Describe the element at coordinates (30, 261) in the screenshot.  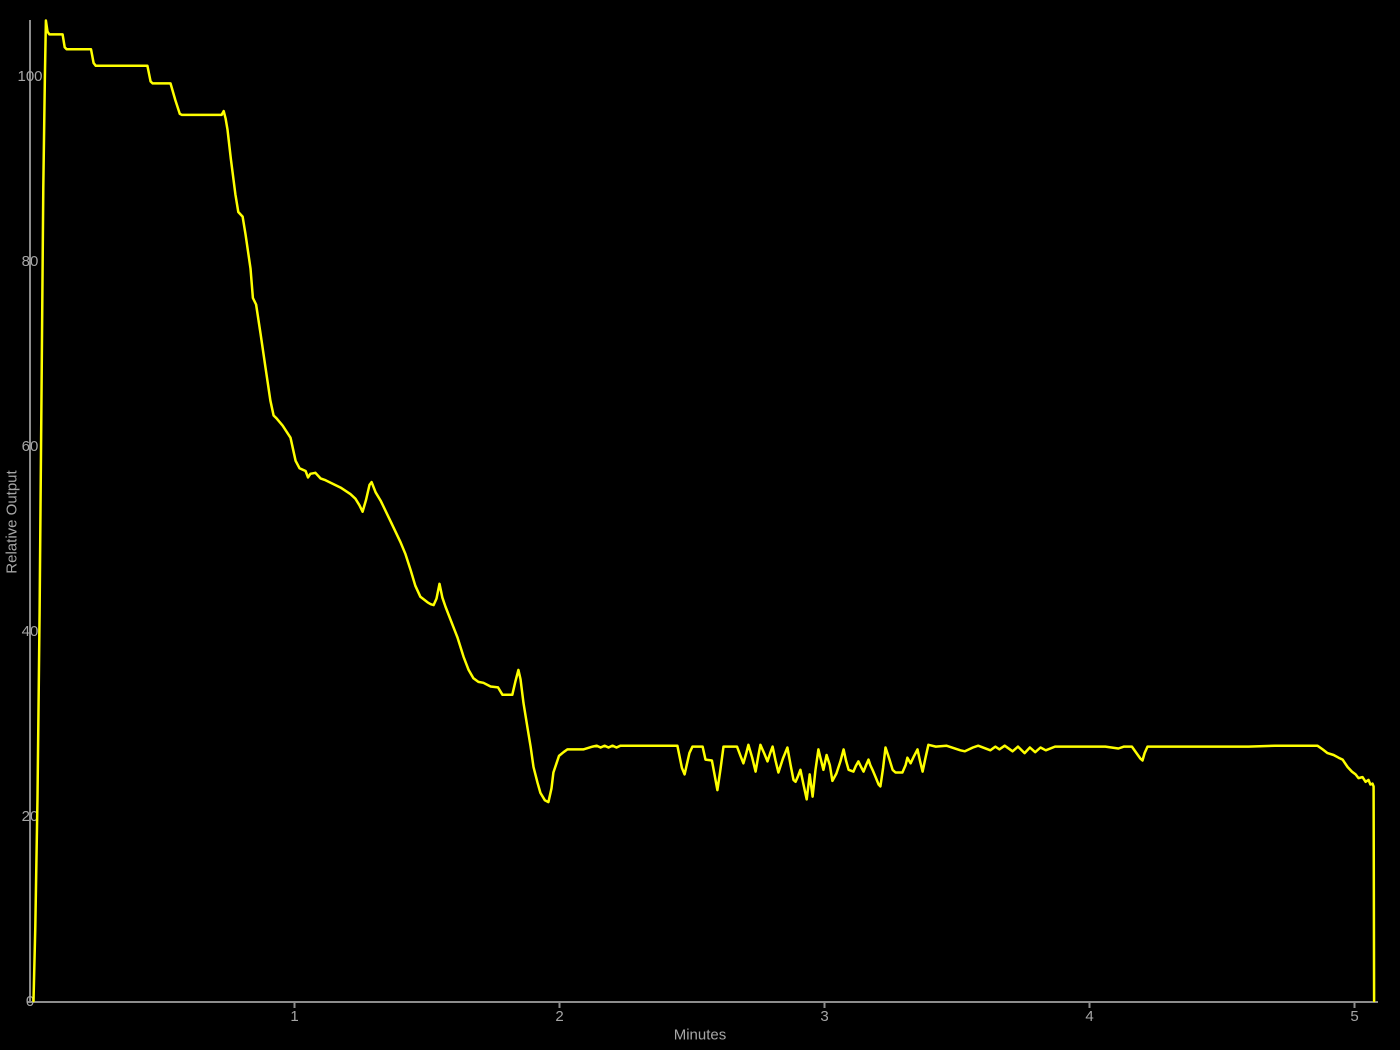
I see `y-tick-label: 80` at that location.